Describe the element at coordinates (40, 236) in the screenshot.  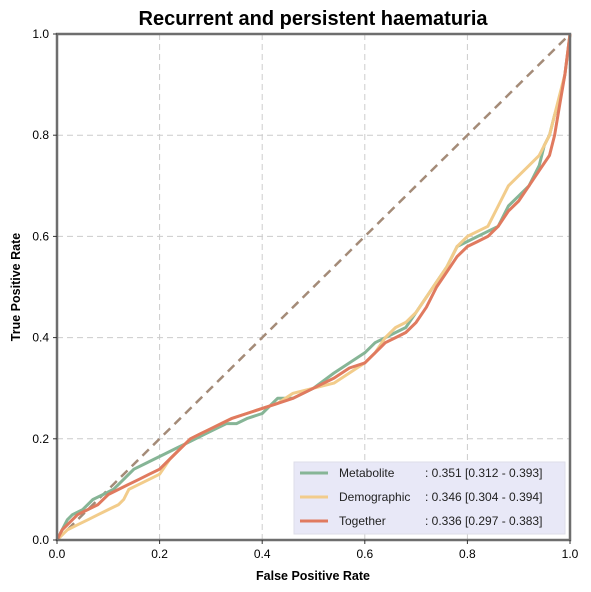
I see `y-tick-label: 0.6` at that location.